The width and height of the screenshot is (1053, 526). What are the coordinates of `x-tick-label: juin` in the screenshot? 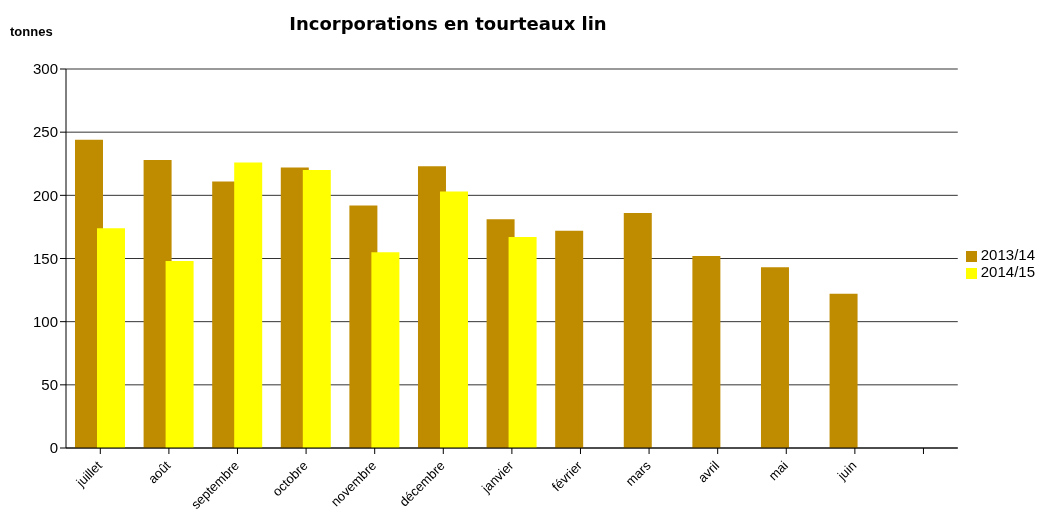 It's located at (846, 470).